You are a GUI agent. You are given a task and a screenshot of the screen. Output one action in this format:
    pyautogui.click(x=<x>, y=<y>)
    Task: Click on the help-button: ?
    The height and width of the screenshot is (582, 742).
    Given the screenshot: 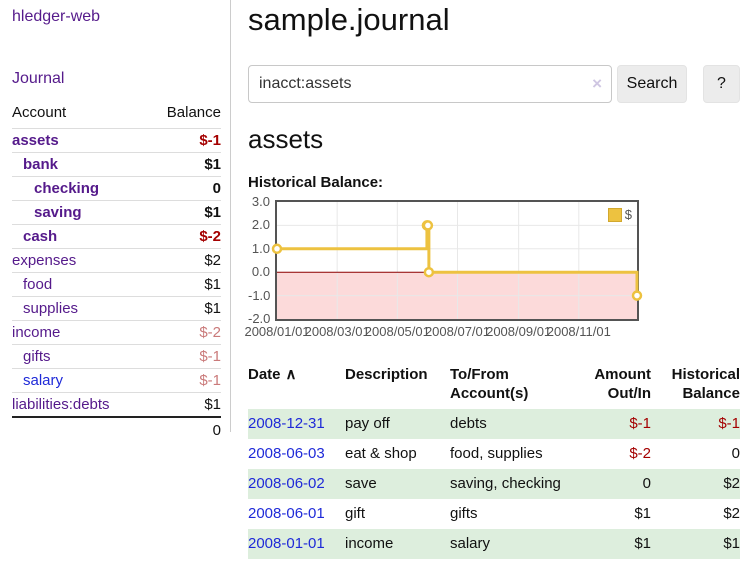 What is the action you would take?
    pyautogui.click(x=721, y=84)
    